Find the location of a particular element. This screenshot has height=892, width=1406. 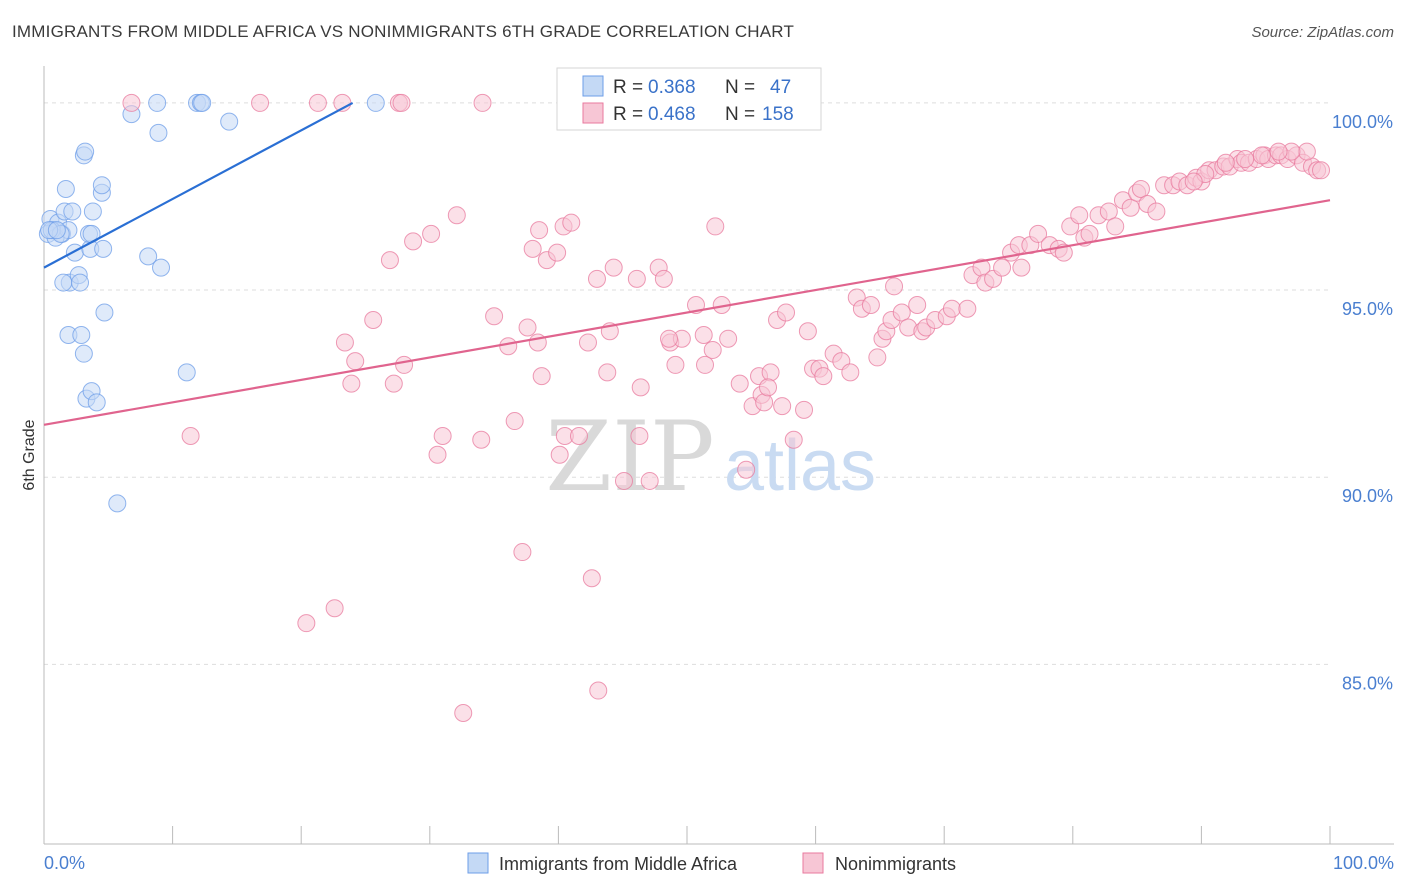

legend-n-value-2: 158 is located at coordinates (778, 114).